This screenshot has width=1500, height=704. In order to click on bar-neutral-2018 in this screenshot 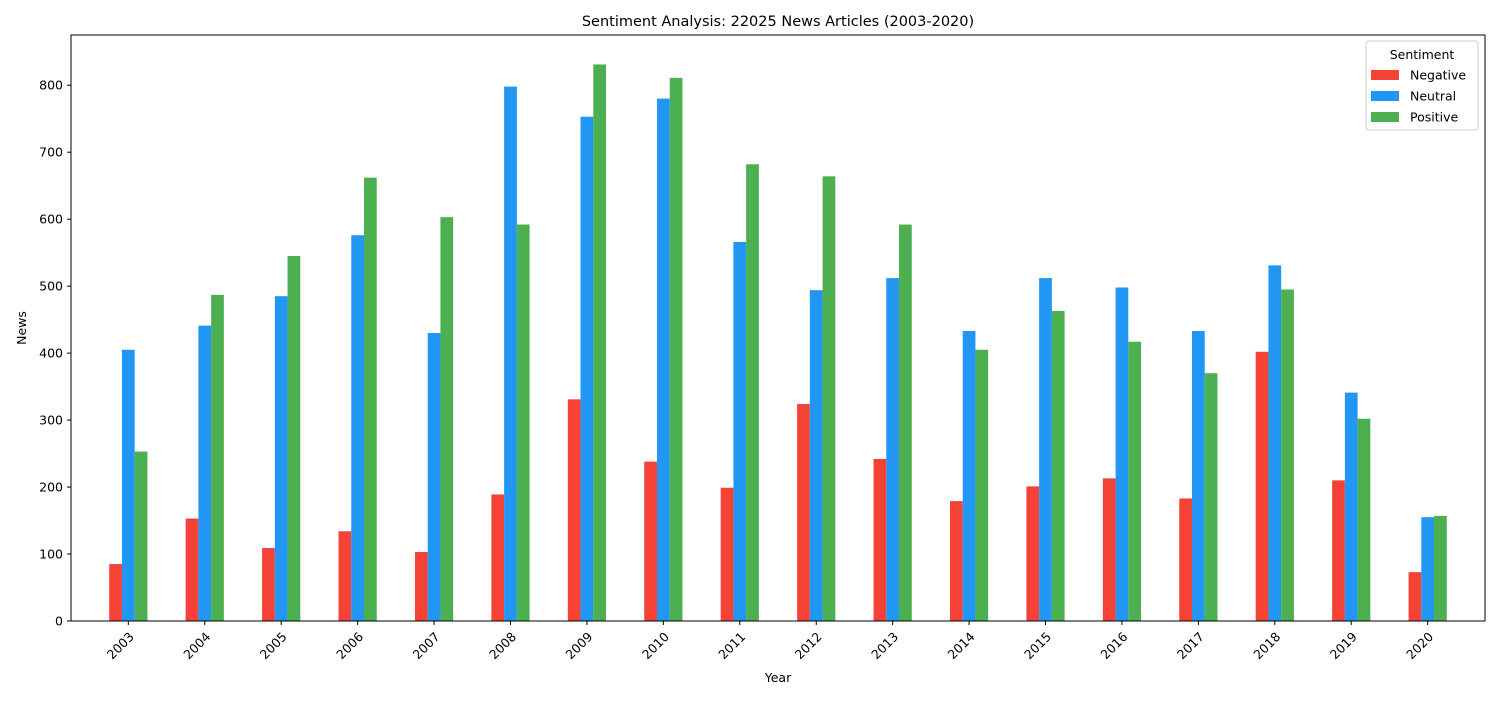, I will do `click(1275, 443)`.